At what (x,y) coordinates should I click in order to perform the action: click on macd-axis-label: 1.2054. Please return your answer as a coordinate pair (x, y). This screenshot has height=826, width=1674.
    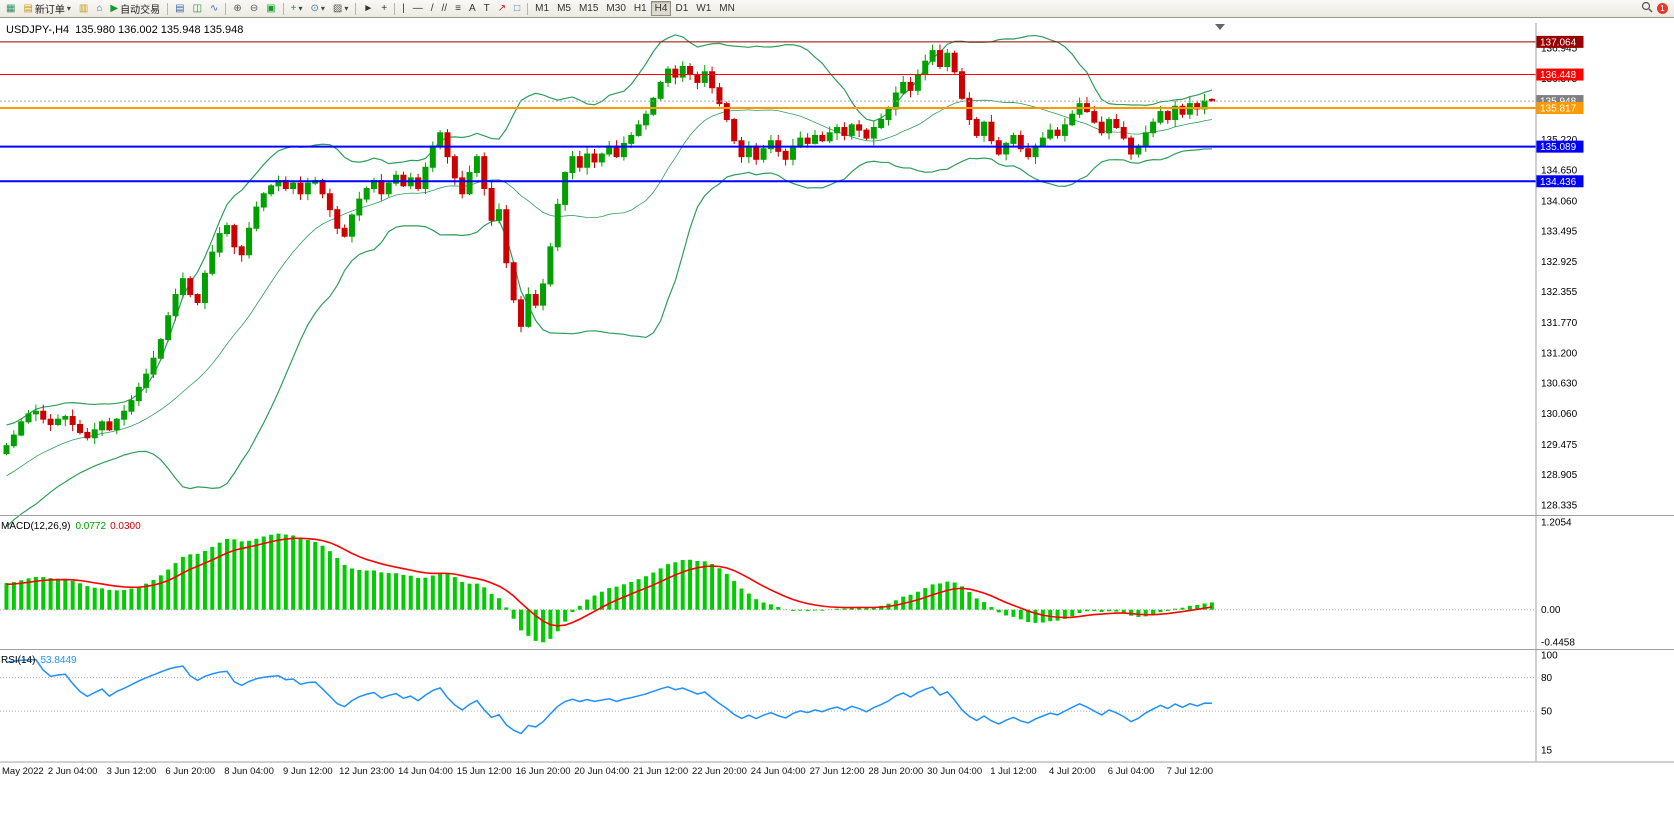
    Looking at the image, I should click on (1556, 523).